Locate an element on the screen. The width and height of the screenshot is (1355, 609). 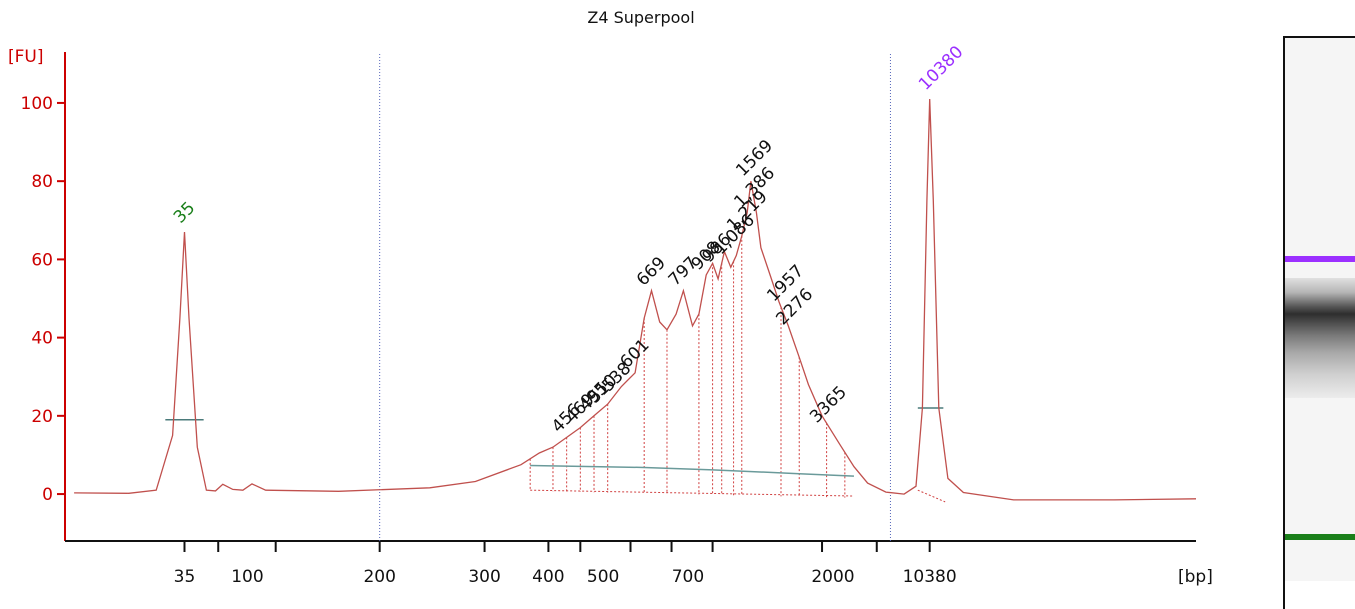
x-tick-label: 2000 is located at coordinates (832, 577).